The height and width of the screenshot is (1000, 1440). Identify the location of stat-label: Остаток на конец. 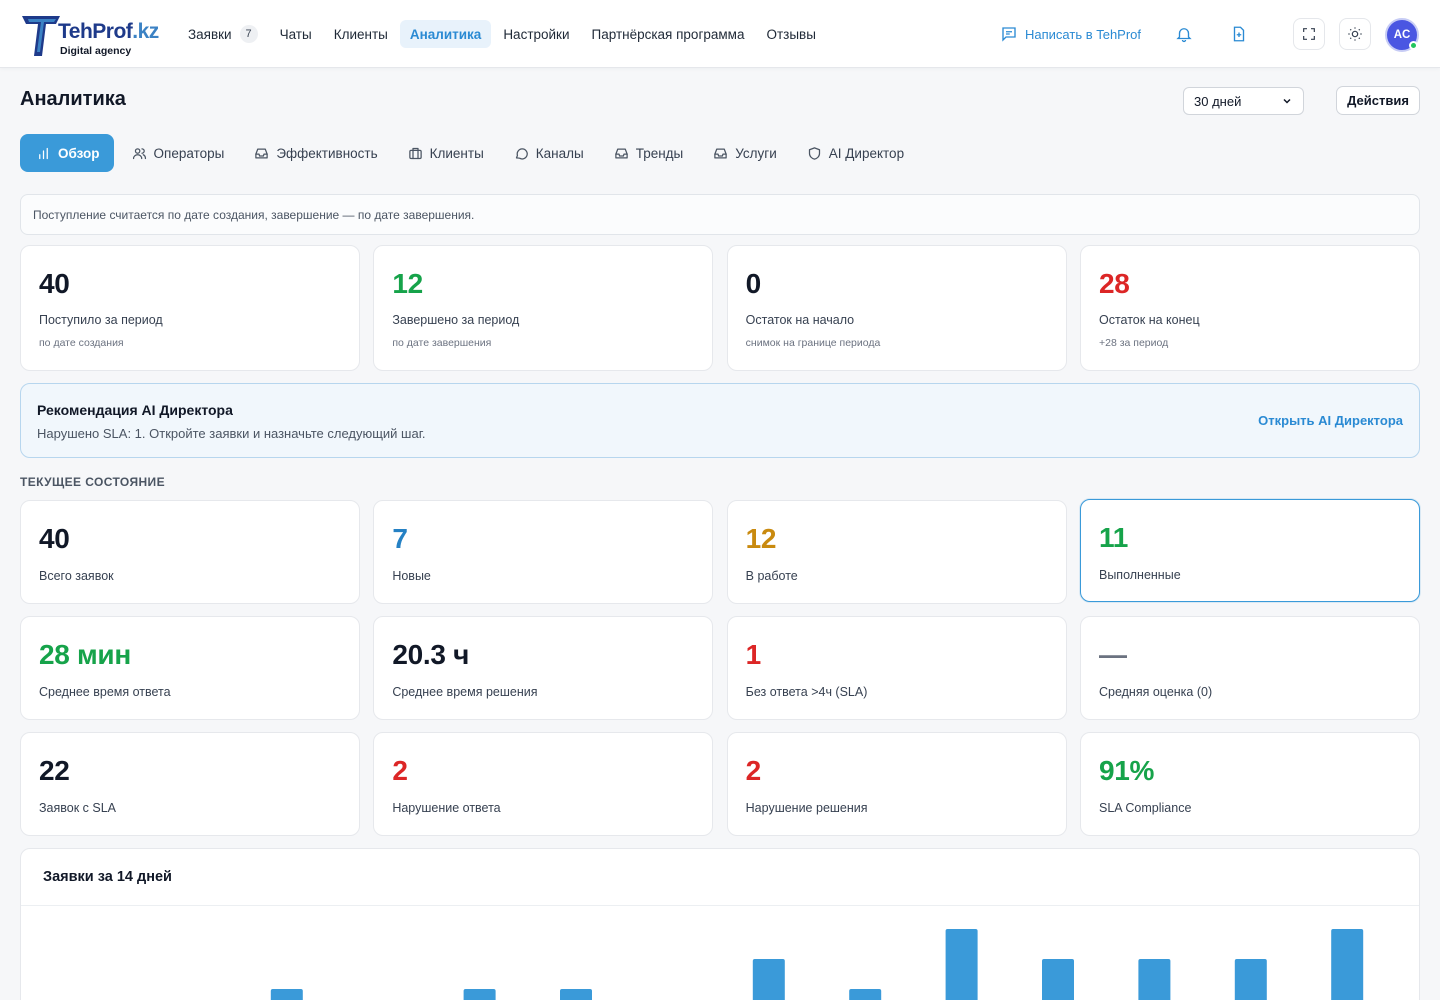
(1149, 320).